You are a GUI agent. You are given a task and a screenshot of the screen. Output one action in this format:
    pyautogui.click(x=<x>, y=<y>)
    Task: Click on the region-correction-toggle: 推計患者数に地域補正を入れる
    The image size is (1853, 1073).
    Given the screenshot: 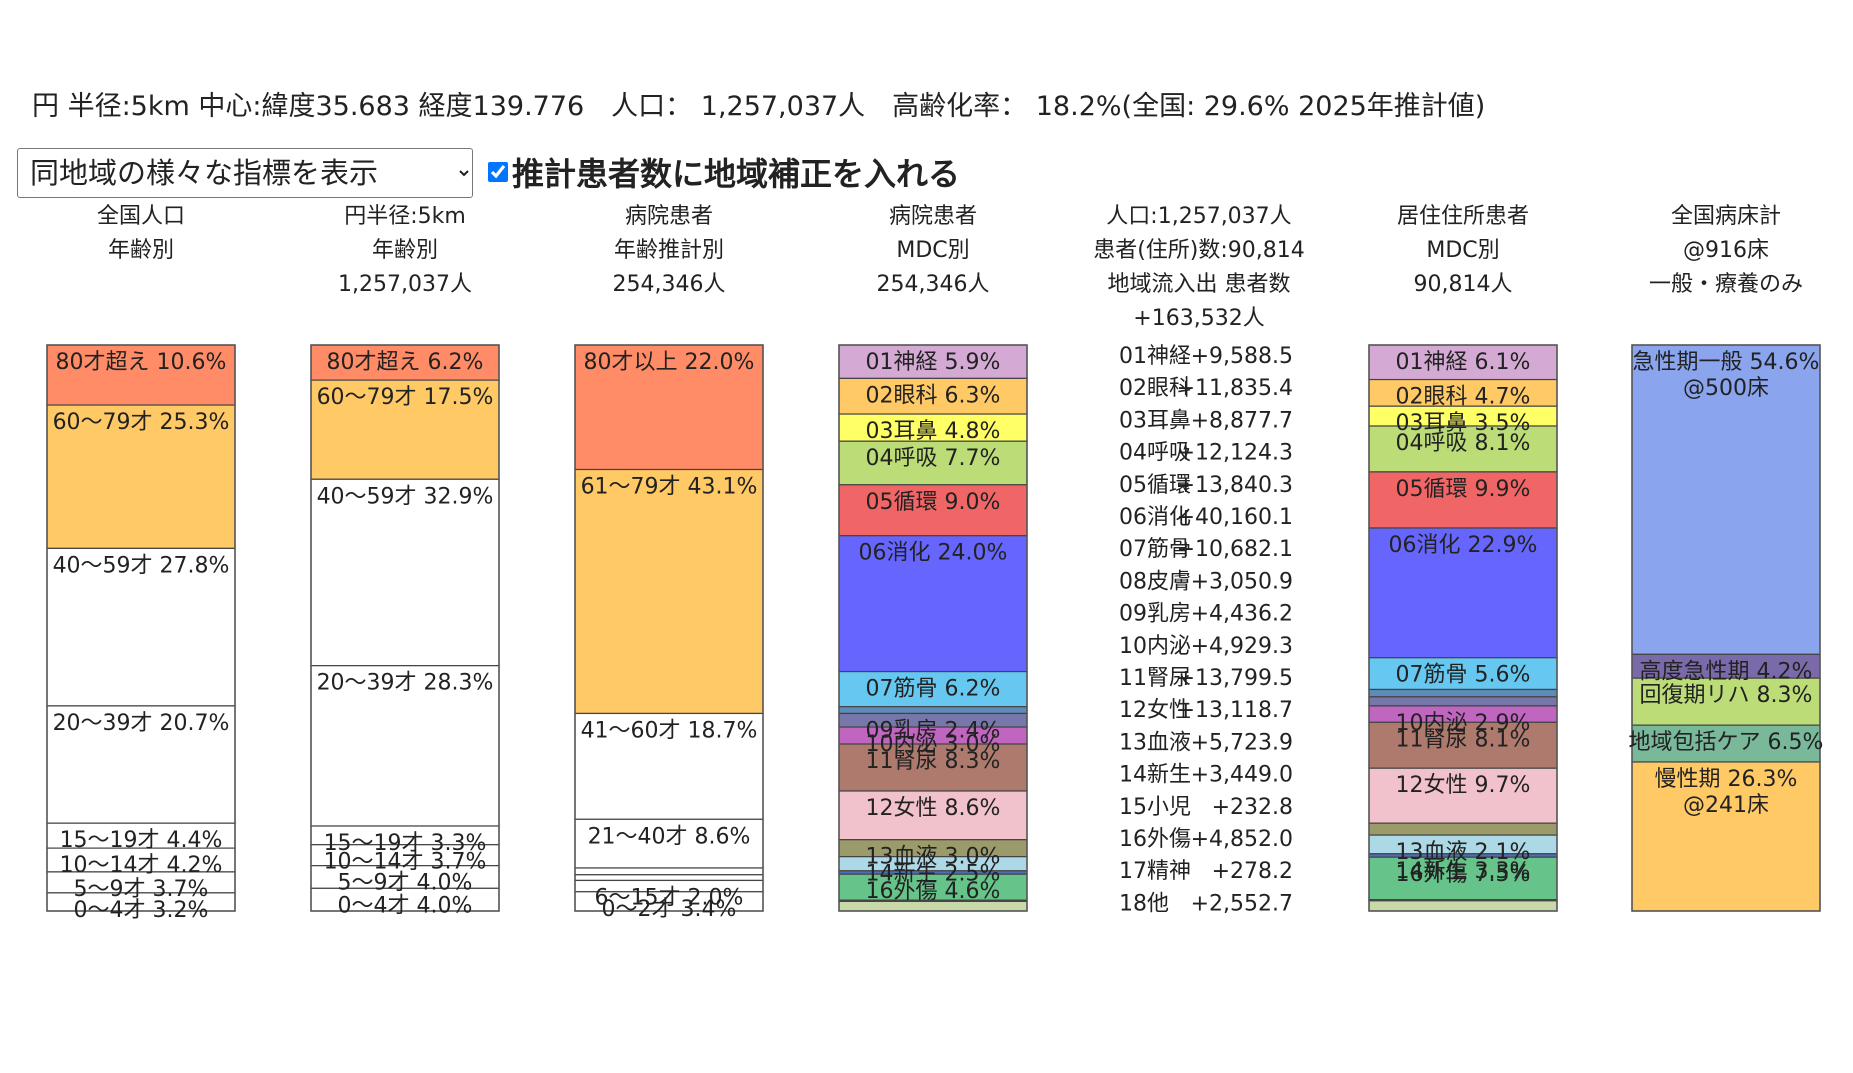 What is the action you would take?
    pyautogui.click(x=724, y=172)
    